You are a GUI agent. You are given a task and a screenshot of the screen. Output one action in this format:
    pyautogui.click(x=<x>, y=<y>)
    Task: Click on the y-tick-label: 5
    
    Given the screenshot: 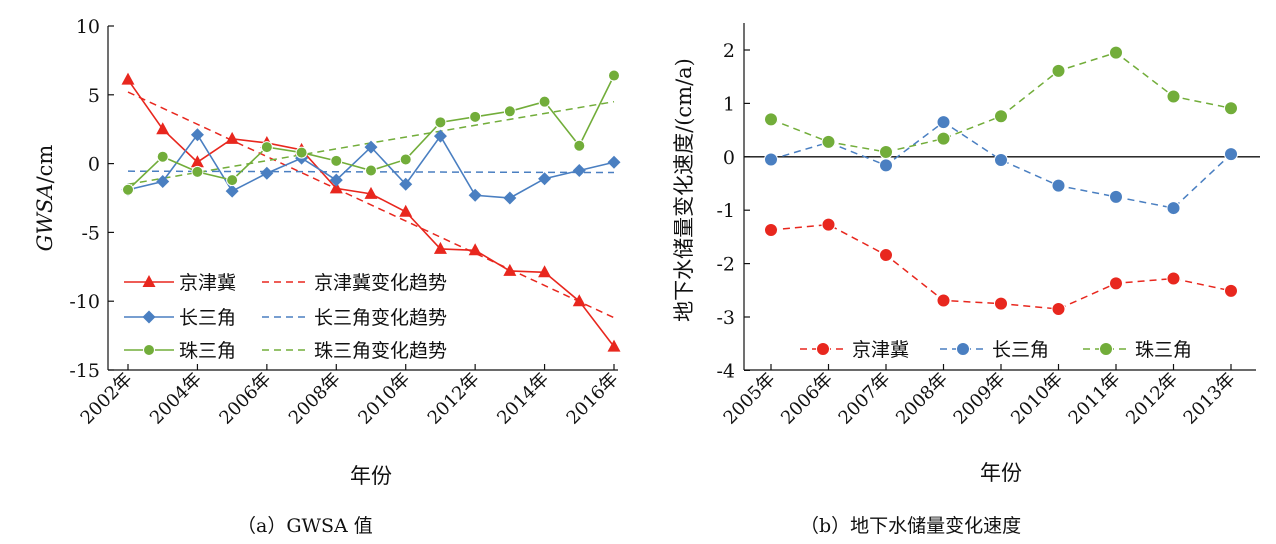 What is the action you would take?
    pyautogui.click(x=94, y=96)
    